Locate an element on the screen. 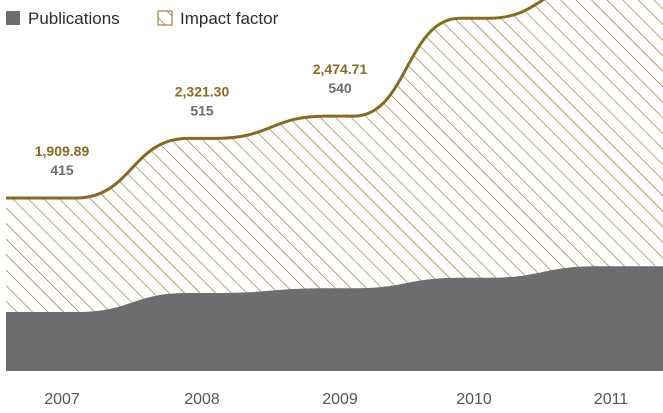  publications-label: 415 is located at coordinates (62, 170).